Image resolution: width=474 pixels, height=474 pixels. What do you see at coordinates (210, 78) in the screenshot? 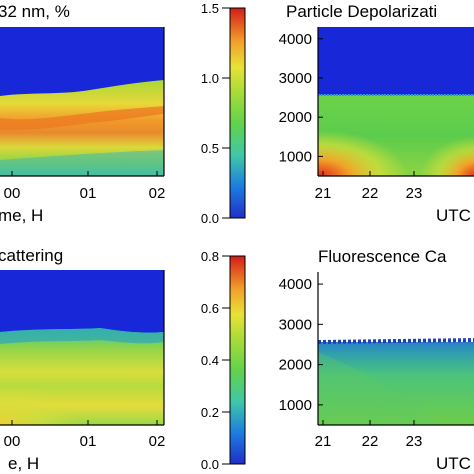
I see `colorbar-tick-label: 1.0` at bounding box center [210, 78].